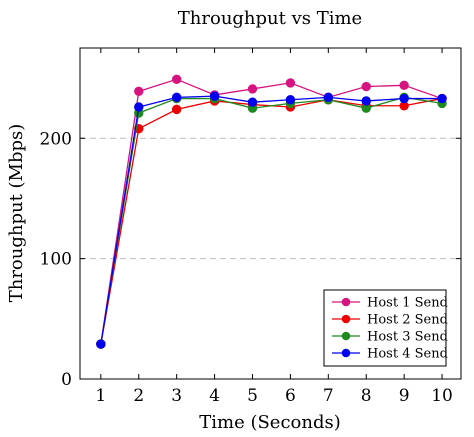  What do you see at coordinates (328, 396) in the screenshot?
I see `x-tick-label: 7` at bounding box center [328, 396].